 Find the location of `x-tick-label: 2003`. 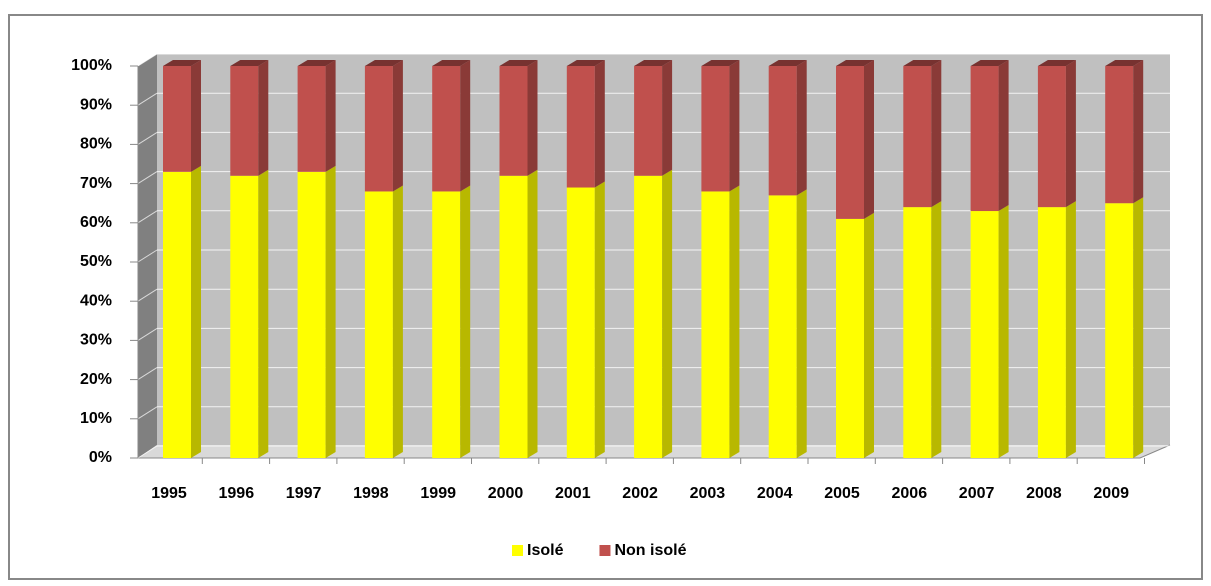

x-tick-label: 2003 is located at coordinates (708, 493).